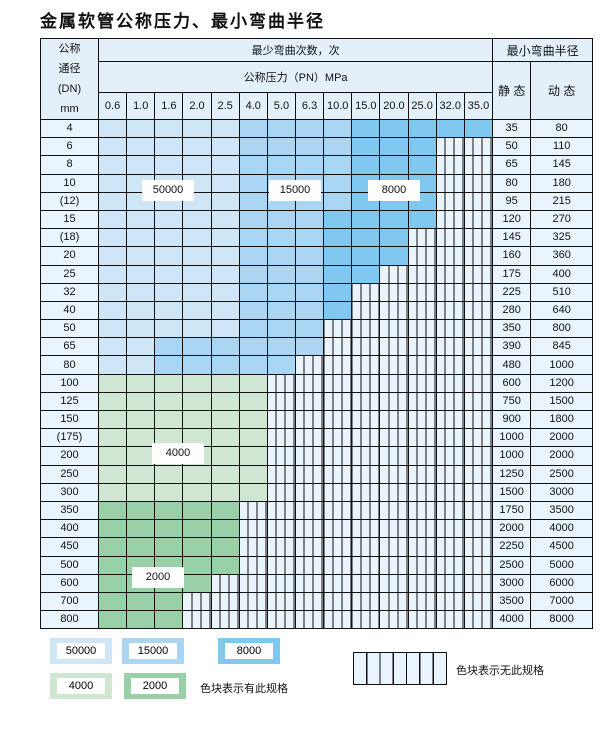  What do you see at coordinates (512, 583) in the screenshot?
I see `static-radius-cell: 3000` at bounding box center [512, 583].